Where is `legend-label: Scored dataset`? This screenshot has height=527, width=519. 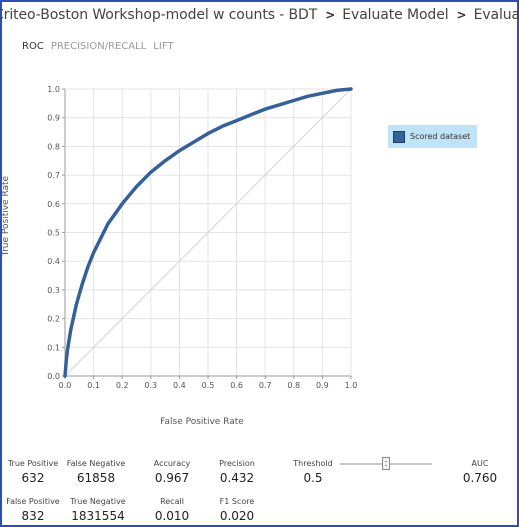
legend-label: Scored dataset is located at coordinates (440, 136).